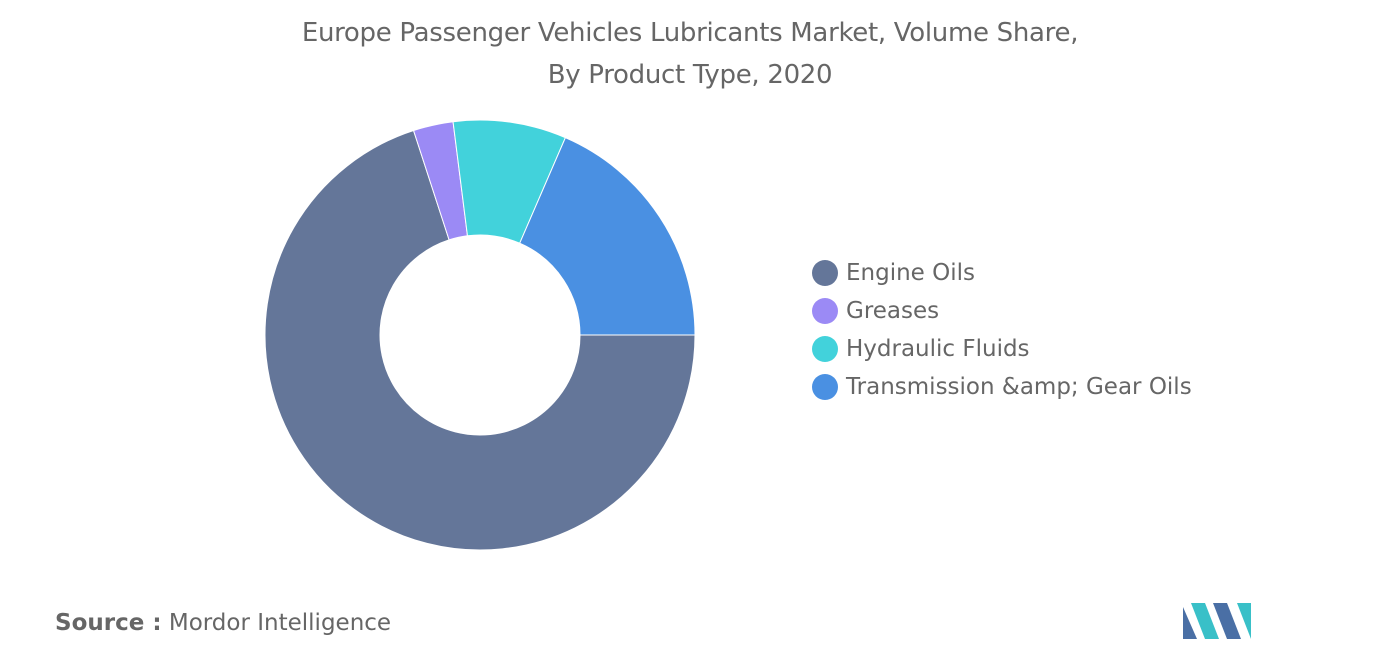 This screenshot has height=665, width=1376. I want to click on source-note: Source : Mordor Intelligence, so click(223, 623).